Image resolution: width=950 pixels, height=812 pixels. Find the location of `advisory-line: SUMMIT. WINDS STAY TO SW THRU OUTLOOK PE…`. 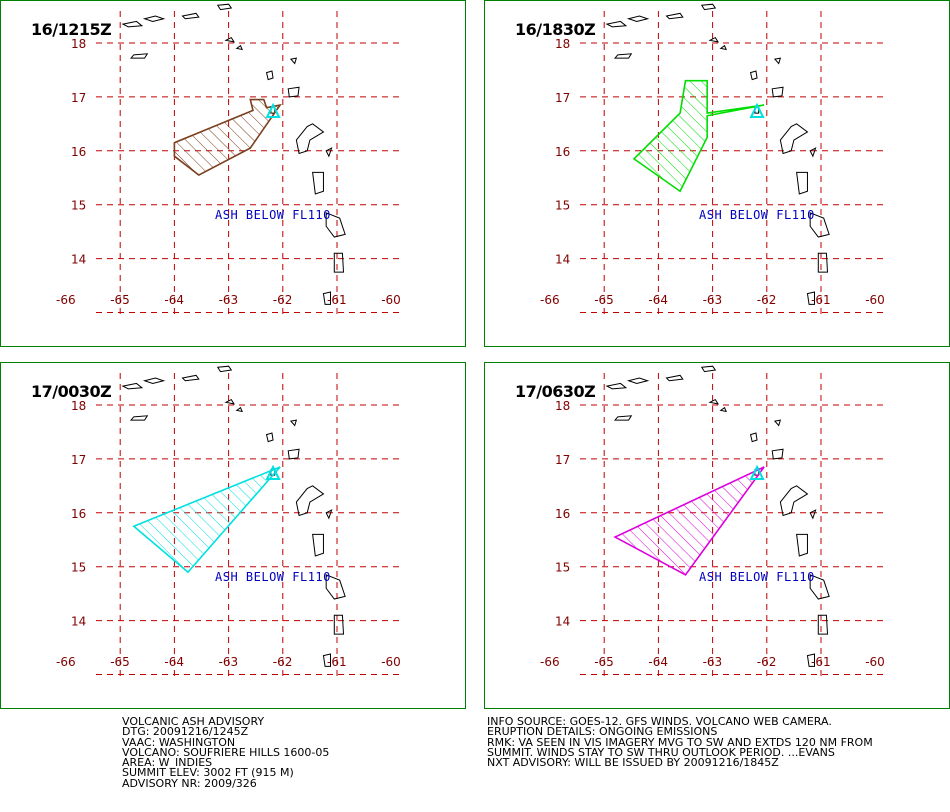

advisory-line: SUMMIT. WINDS STAY TO SW THRU OUTLOOK PE… is located at coordinates (661, 752).